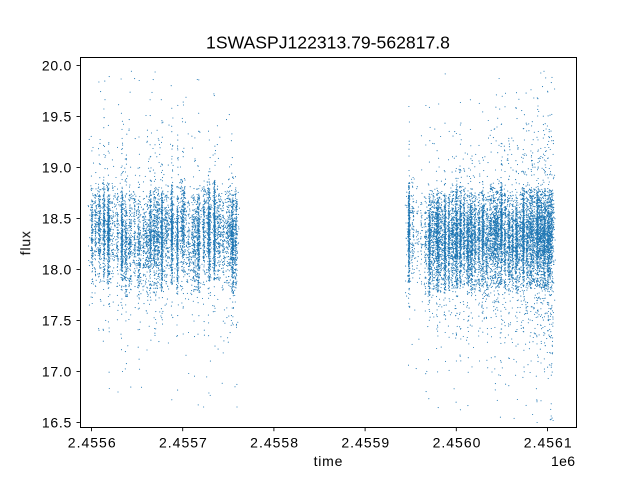 The image size is (640, 480). Describe the element at coordinates (57, 218) in the screenshot. I see `svg-text: 18.5` at that location.